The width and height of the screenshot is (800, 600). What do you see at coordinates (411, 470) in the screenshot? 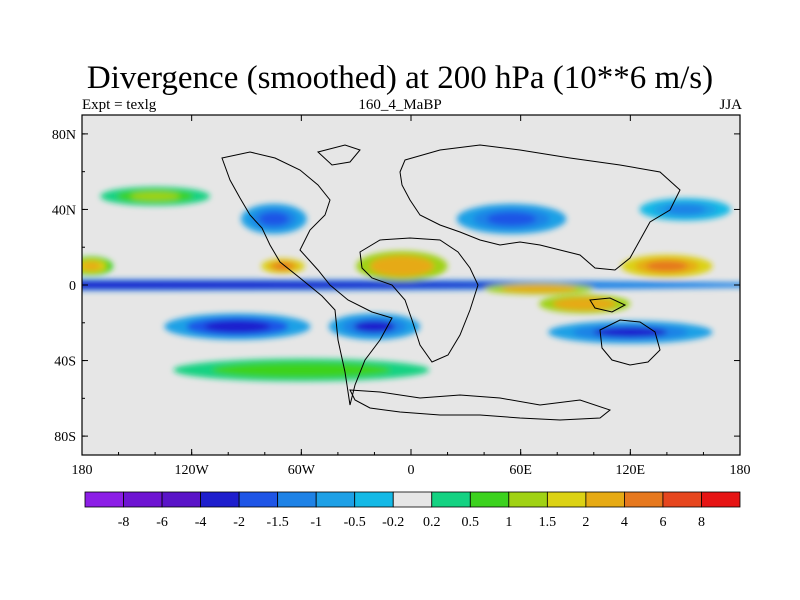
I see `x-tick-label: 0` at bounding box center [411, 470].